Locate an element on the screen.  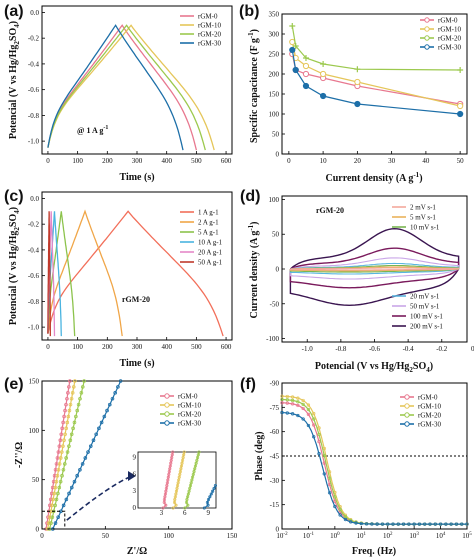
panel-c-ylabel: Potencial (V vs Hg/Hg2SO4) is located at coordinates (14, 266).